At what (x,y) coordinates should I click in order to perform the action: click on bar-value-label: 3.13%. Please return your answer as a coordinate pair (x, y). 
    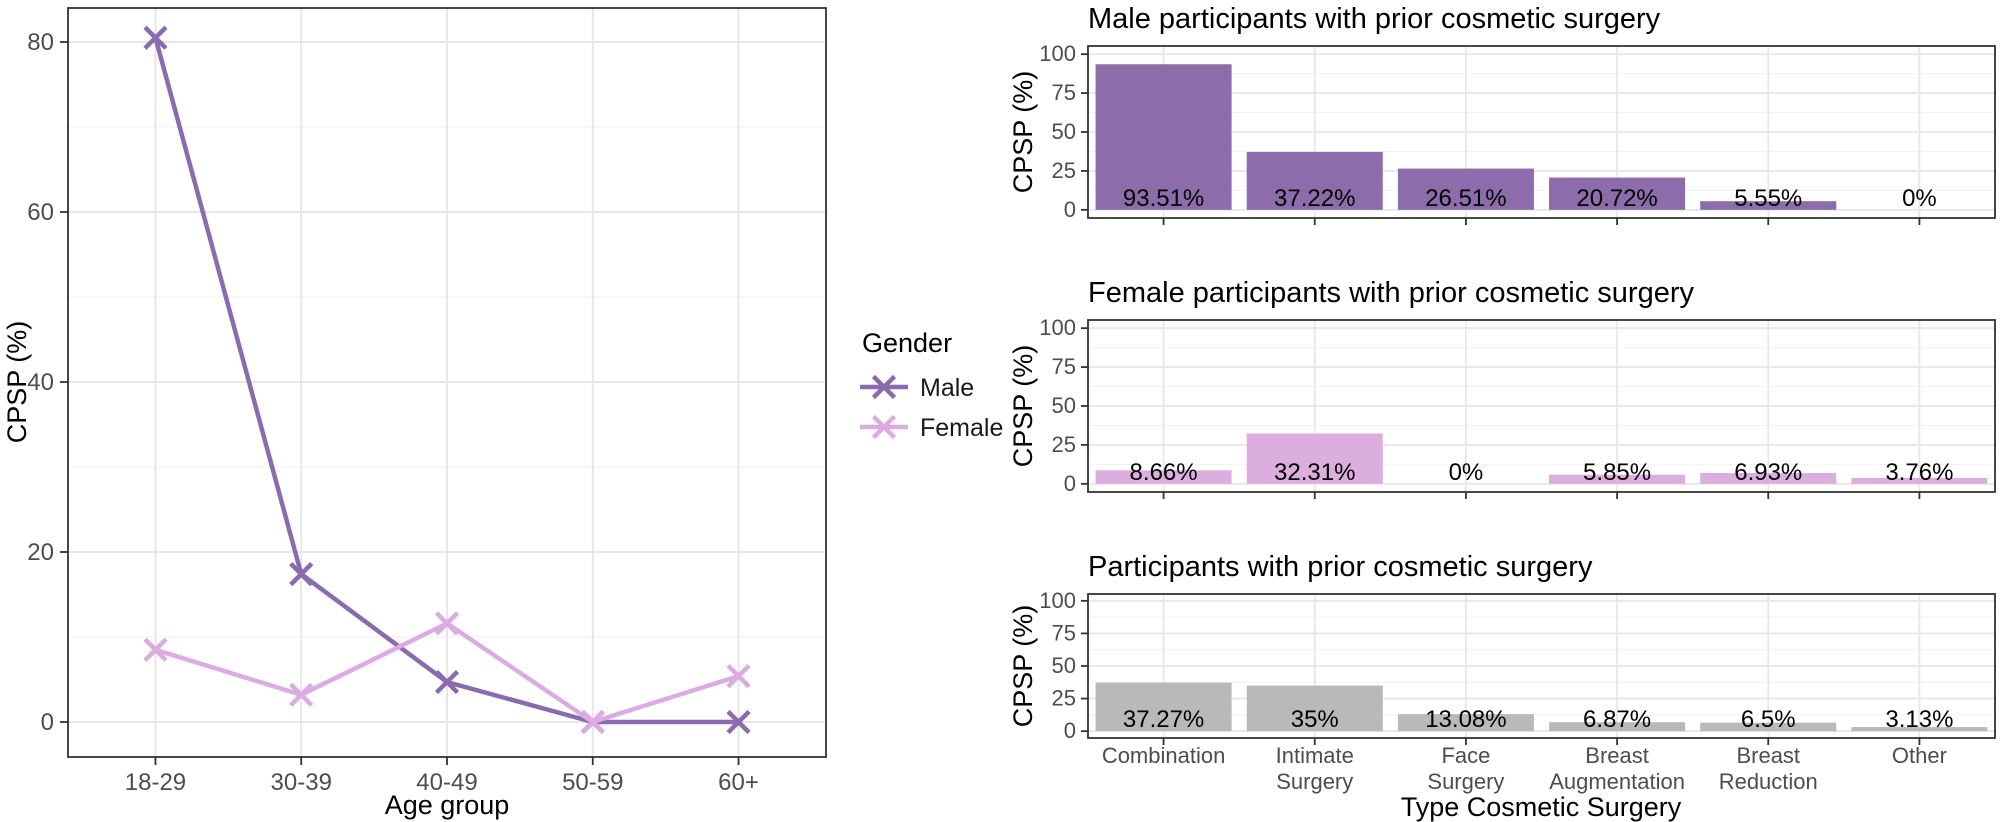
    Looking at the image, I should click on (1919, 719).